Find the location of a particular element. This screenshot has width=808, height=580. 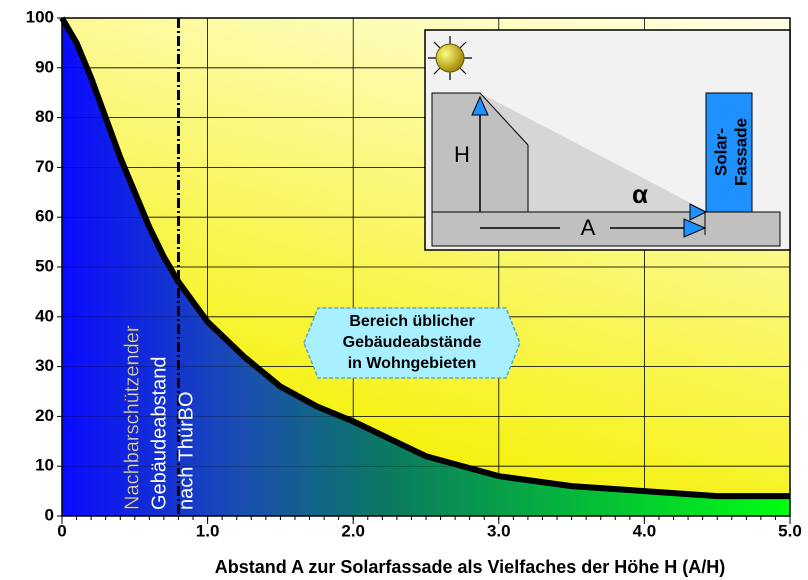

y-tick-label: 100 is located at coordinates (40, 16).